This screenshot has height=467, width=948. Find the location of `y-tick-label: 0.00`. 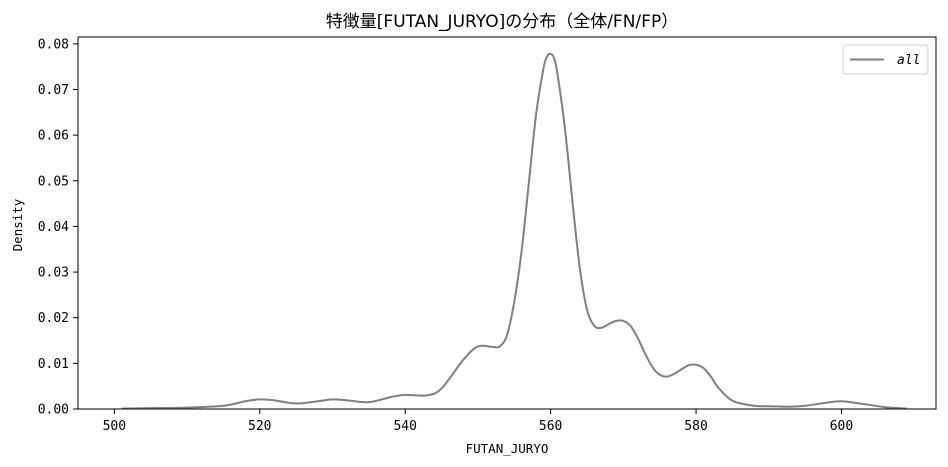

y-tick-label: 0.00 is located at coordinates (53, 410).